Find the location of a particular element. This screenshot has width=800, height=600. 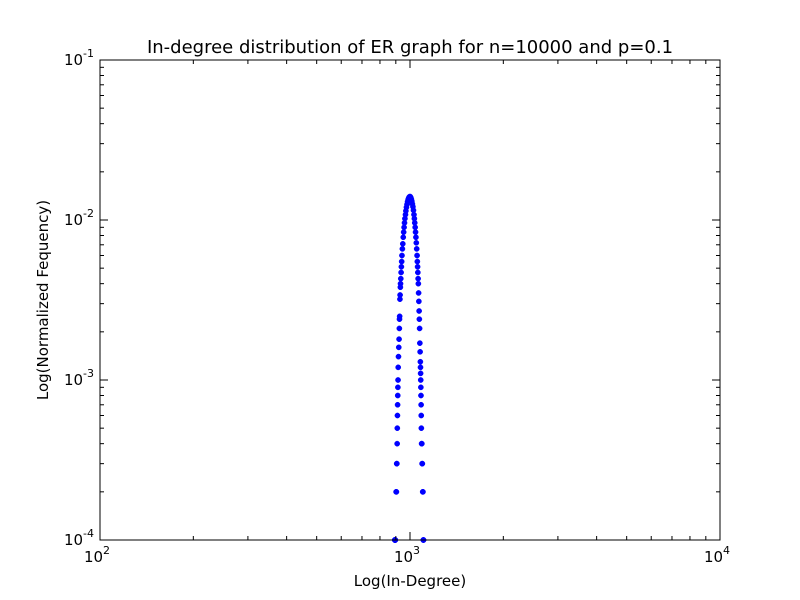

x-tick-label: 10⁴ is located at coordinates (717, 555).